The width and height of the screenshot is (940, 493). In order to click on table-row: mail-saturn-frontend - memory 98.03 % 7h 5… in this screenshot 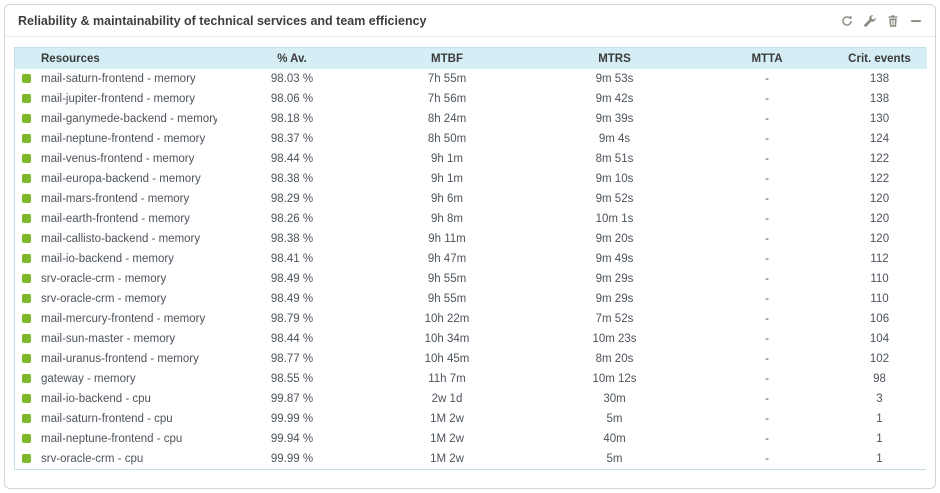, I will do `click(471, 79)`.